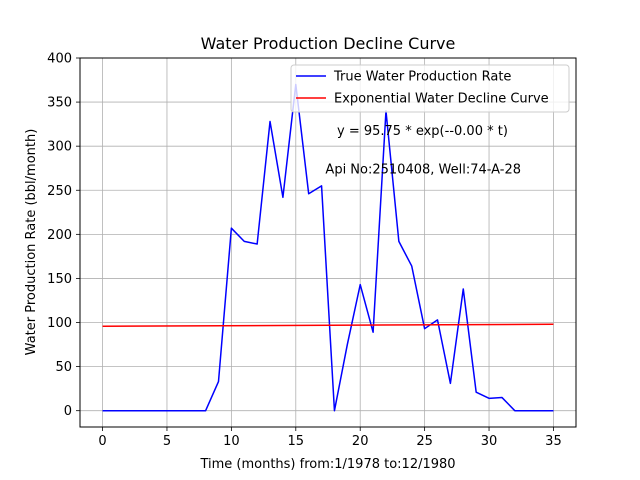 The height and width of the screenshot is (480, 640). What do you see at coordinates (441, 99) in the screenshot?
I see `legend-label-decline-curve: Exponential Water Decline Curve` at bounding box center [441, 99].